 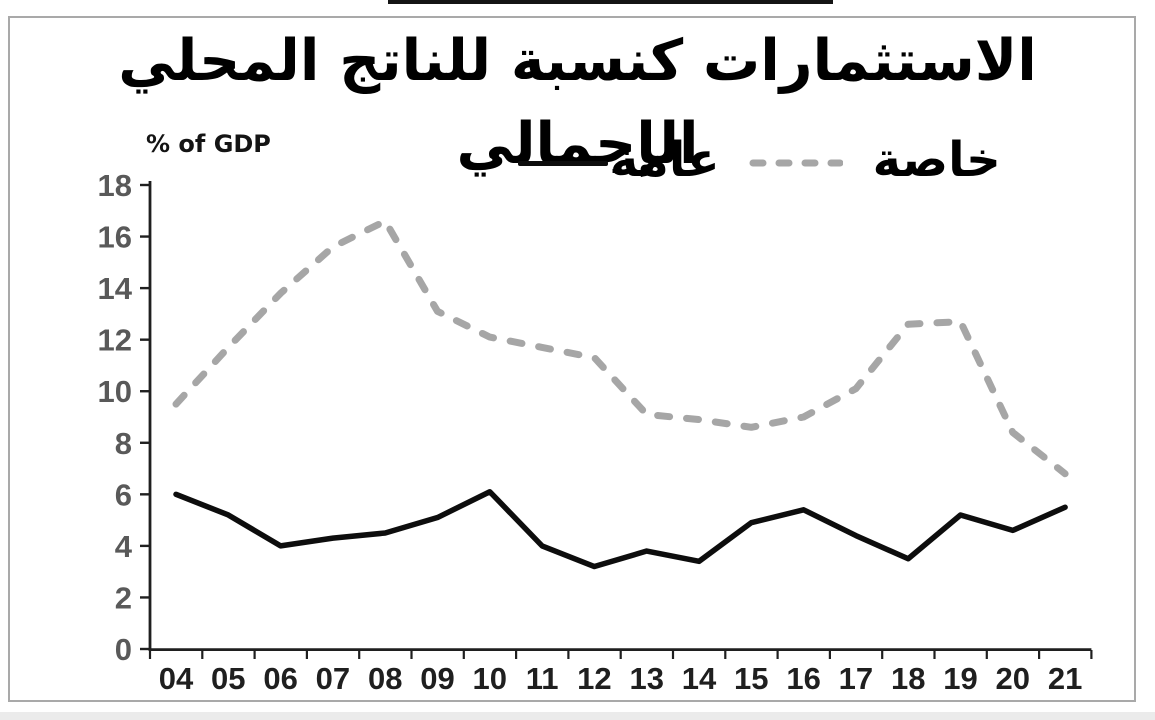 I want to click on x-axis-tick-label: 07, so click(x=333, y=678).